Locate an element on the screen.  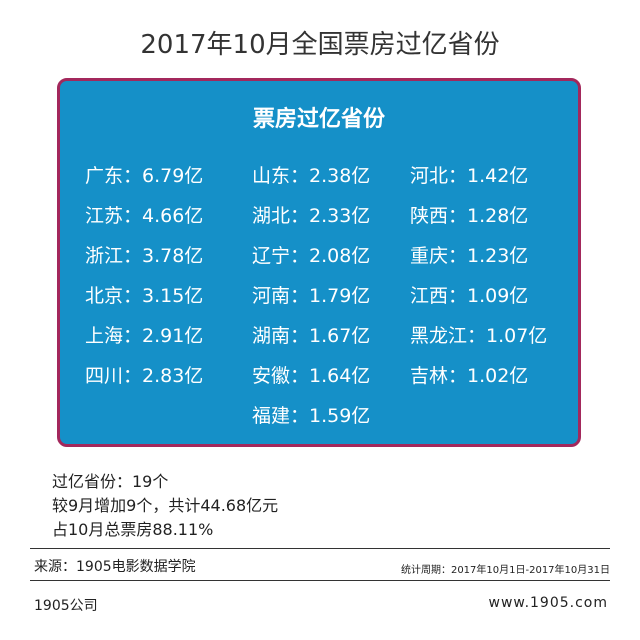
summary-line: 占10月总票房88.11% is located at coordinates (133, 529).